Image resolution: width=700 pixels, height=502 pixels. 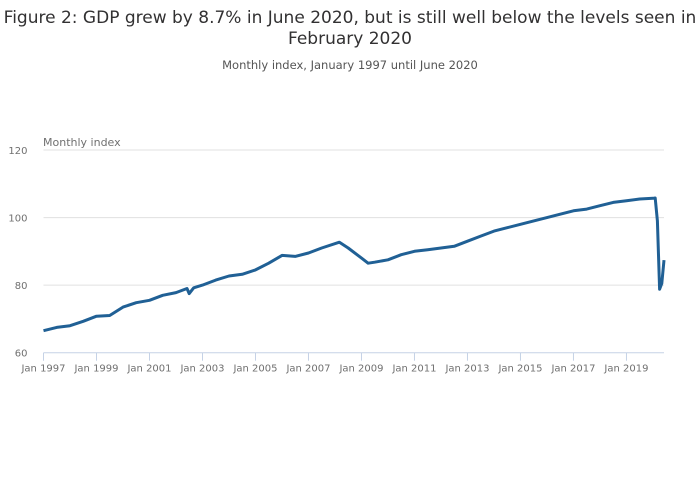 I want to click on x-tick-label: Jan 2003, so click(x=201, y=369).